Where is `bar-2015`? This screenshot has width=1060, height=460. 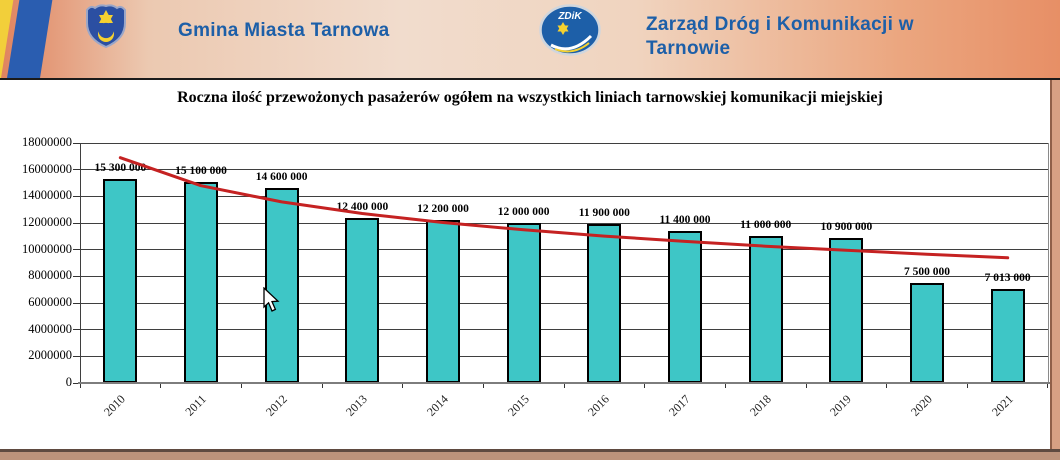 bar-2015 is located at coordinates (523, 303).